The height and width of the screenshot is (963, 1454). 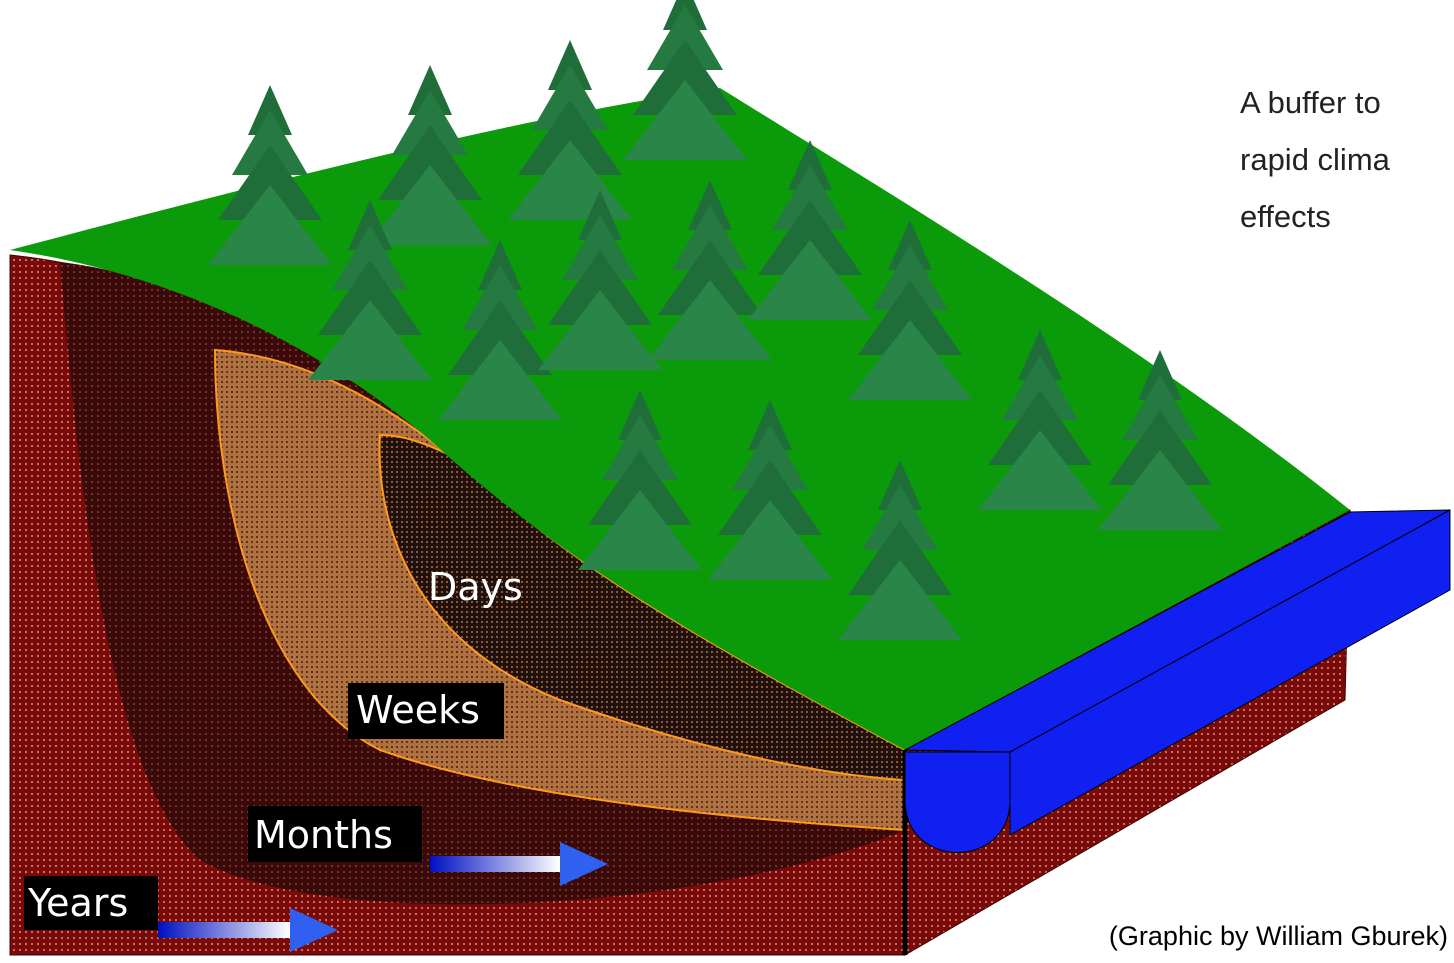 What do you see at coordinates (475, 587) in the screenshot?
I see `days-label: Days` at bounding box center [475, 587].